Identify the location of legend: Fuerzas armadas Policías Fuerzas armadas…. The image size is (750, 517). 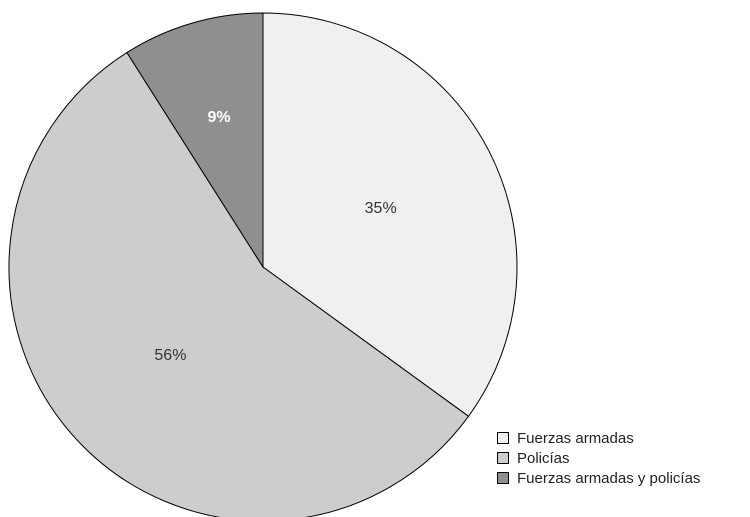
(598, 458).